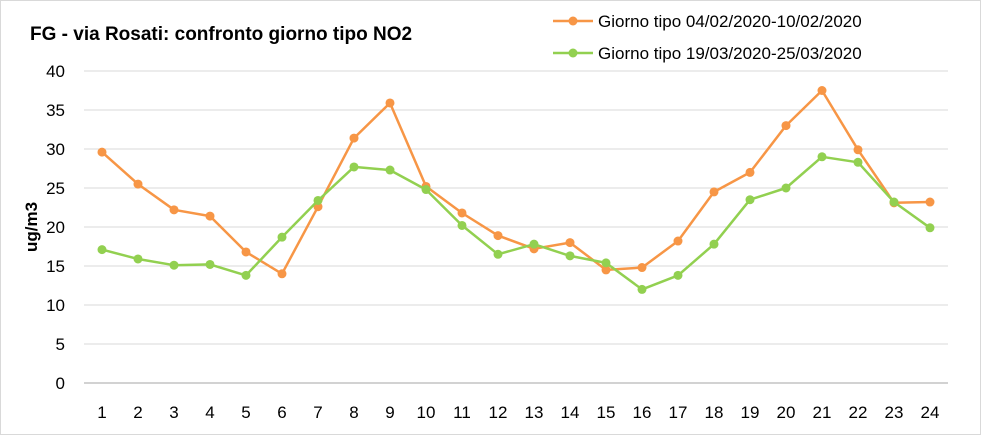  I want to click on y-tick-10: 10, so click(55, 305).